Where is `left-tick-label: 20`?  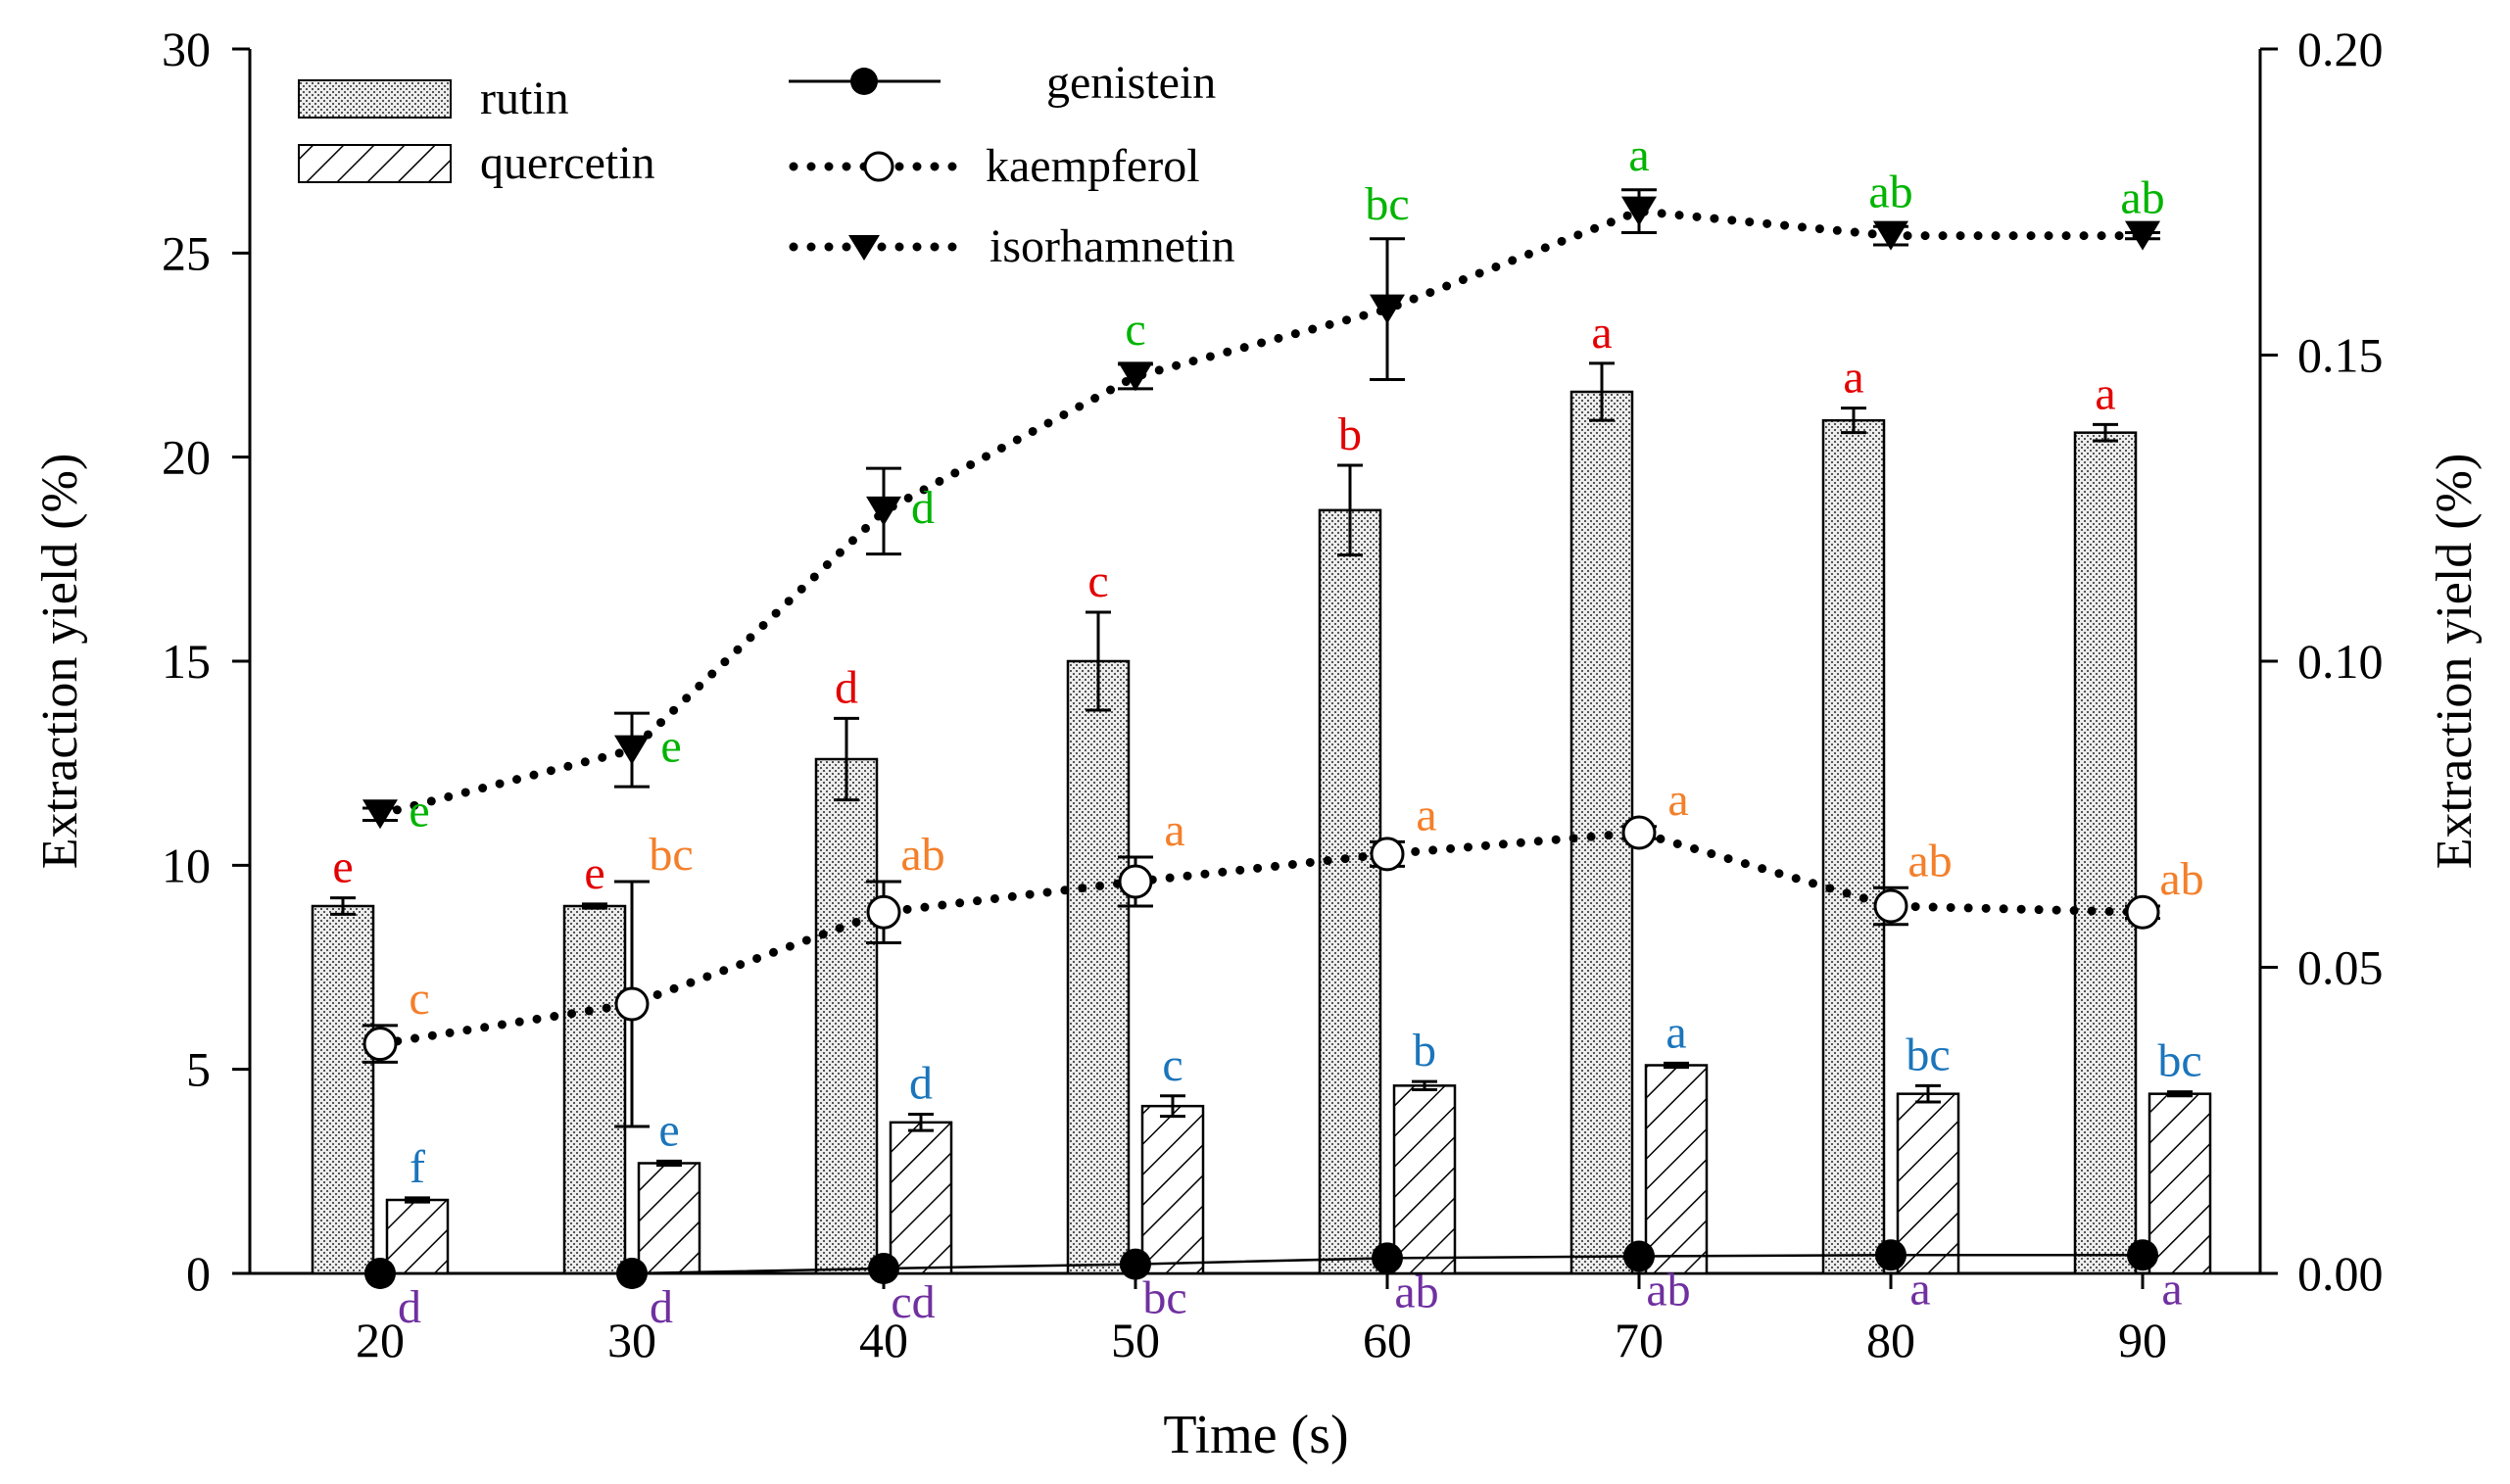
left-tick-label: 20 is located at coordinates (186, 457).